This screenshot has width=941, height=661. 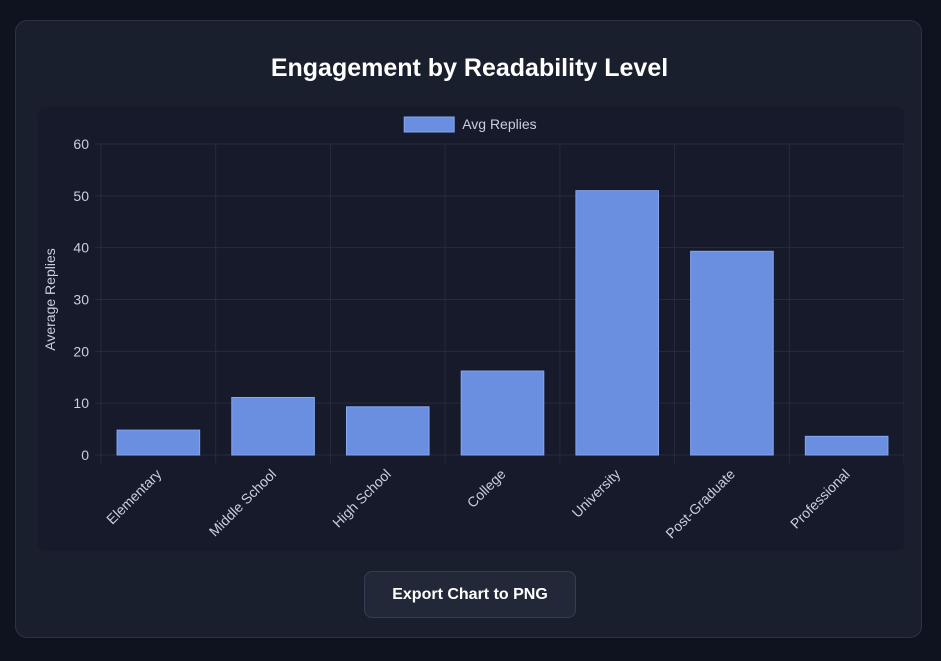 I want to click on x-tick-label: Elementary, so click(x=133, y=496).